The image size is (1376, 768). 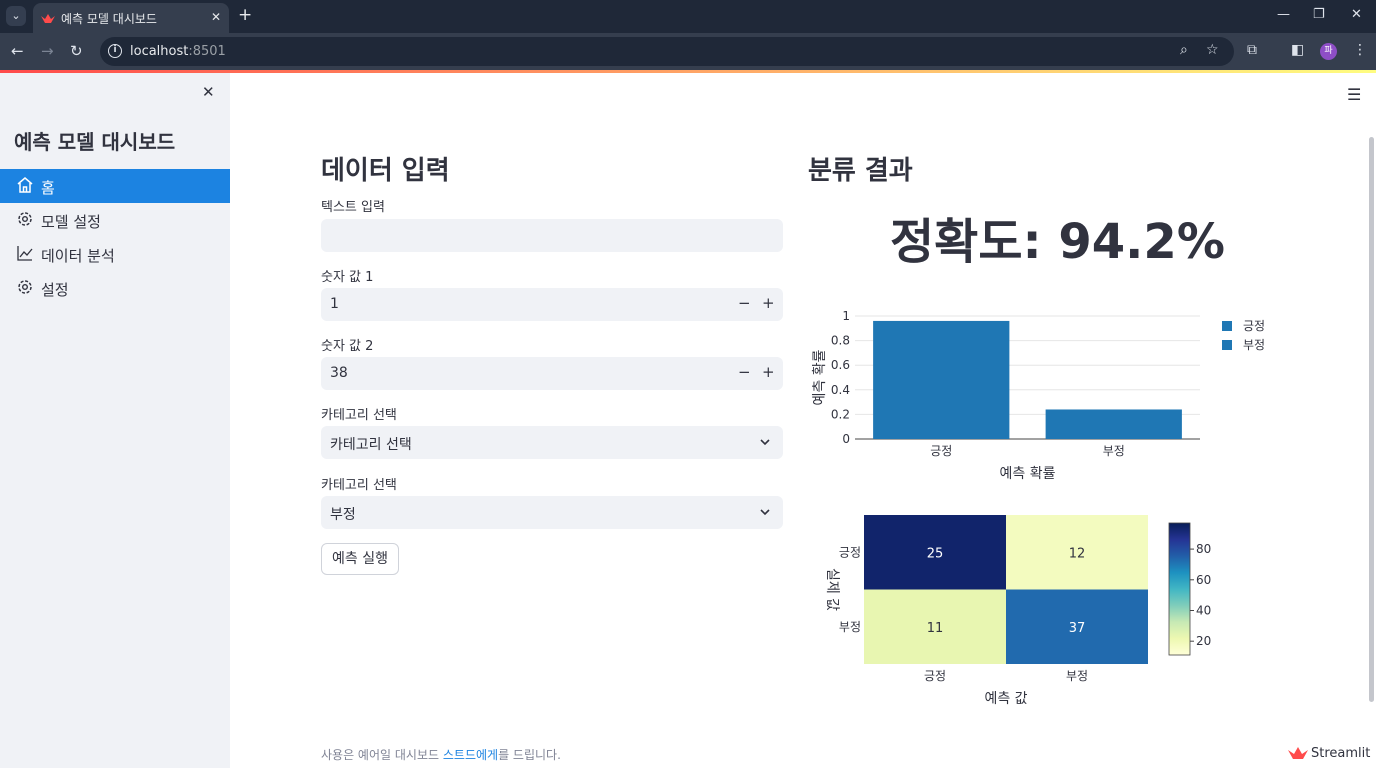 I want to click on colorbar-tick-label: 20, so click(x=1203, y=641).